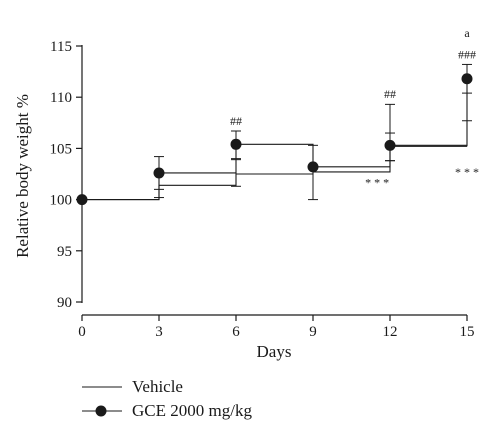  What do you see at coordinates (313, 332) in the screenshot?
I see `x-tick-label: 9` at bounding box center [313, 332].